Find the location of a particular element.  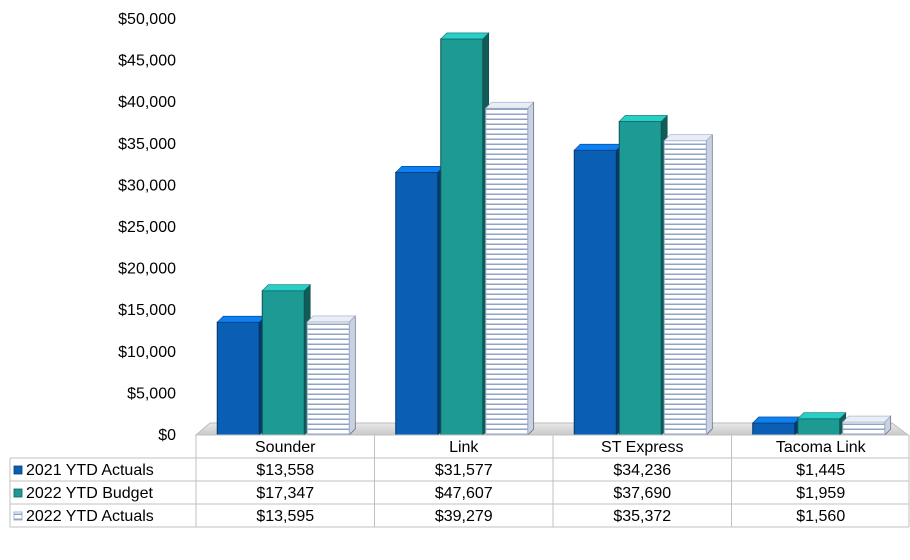

y-tick-label: $0 is located at coordinates (167, 435).